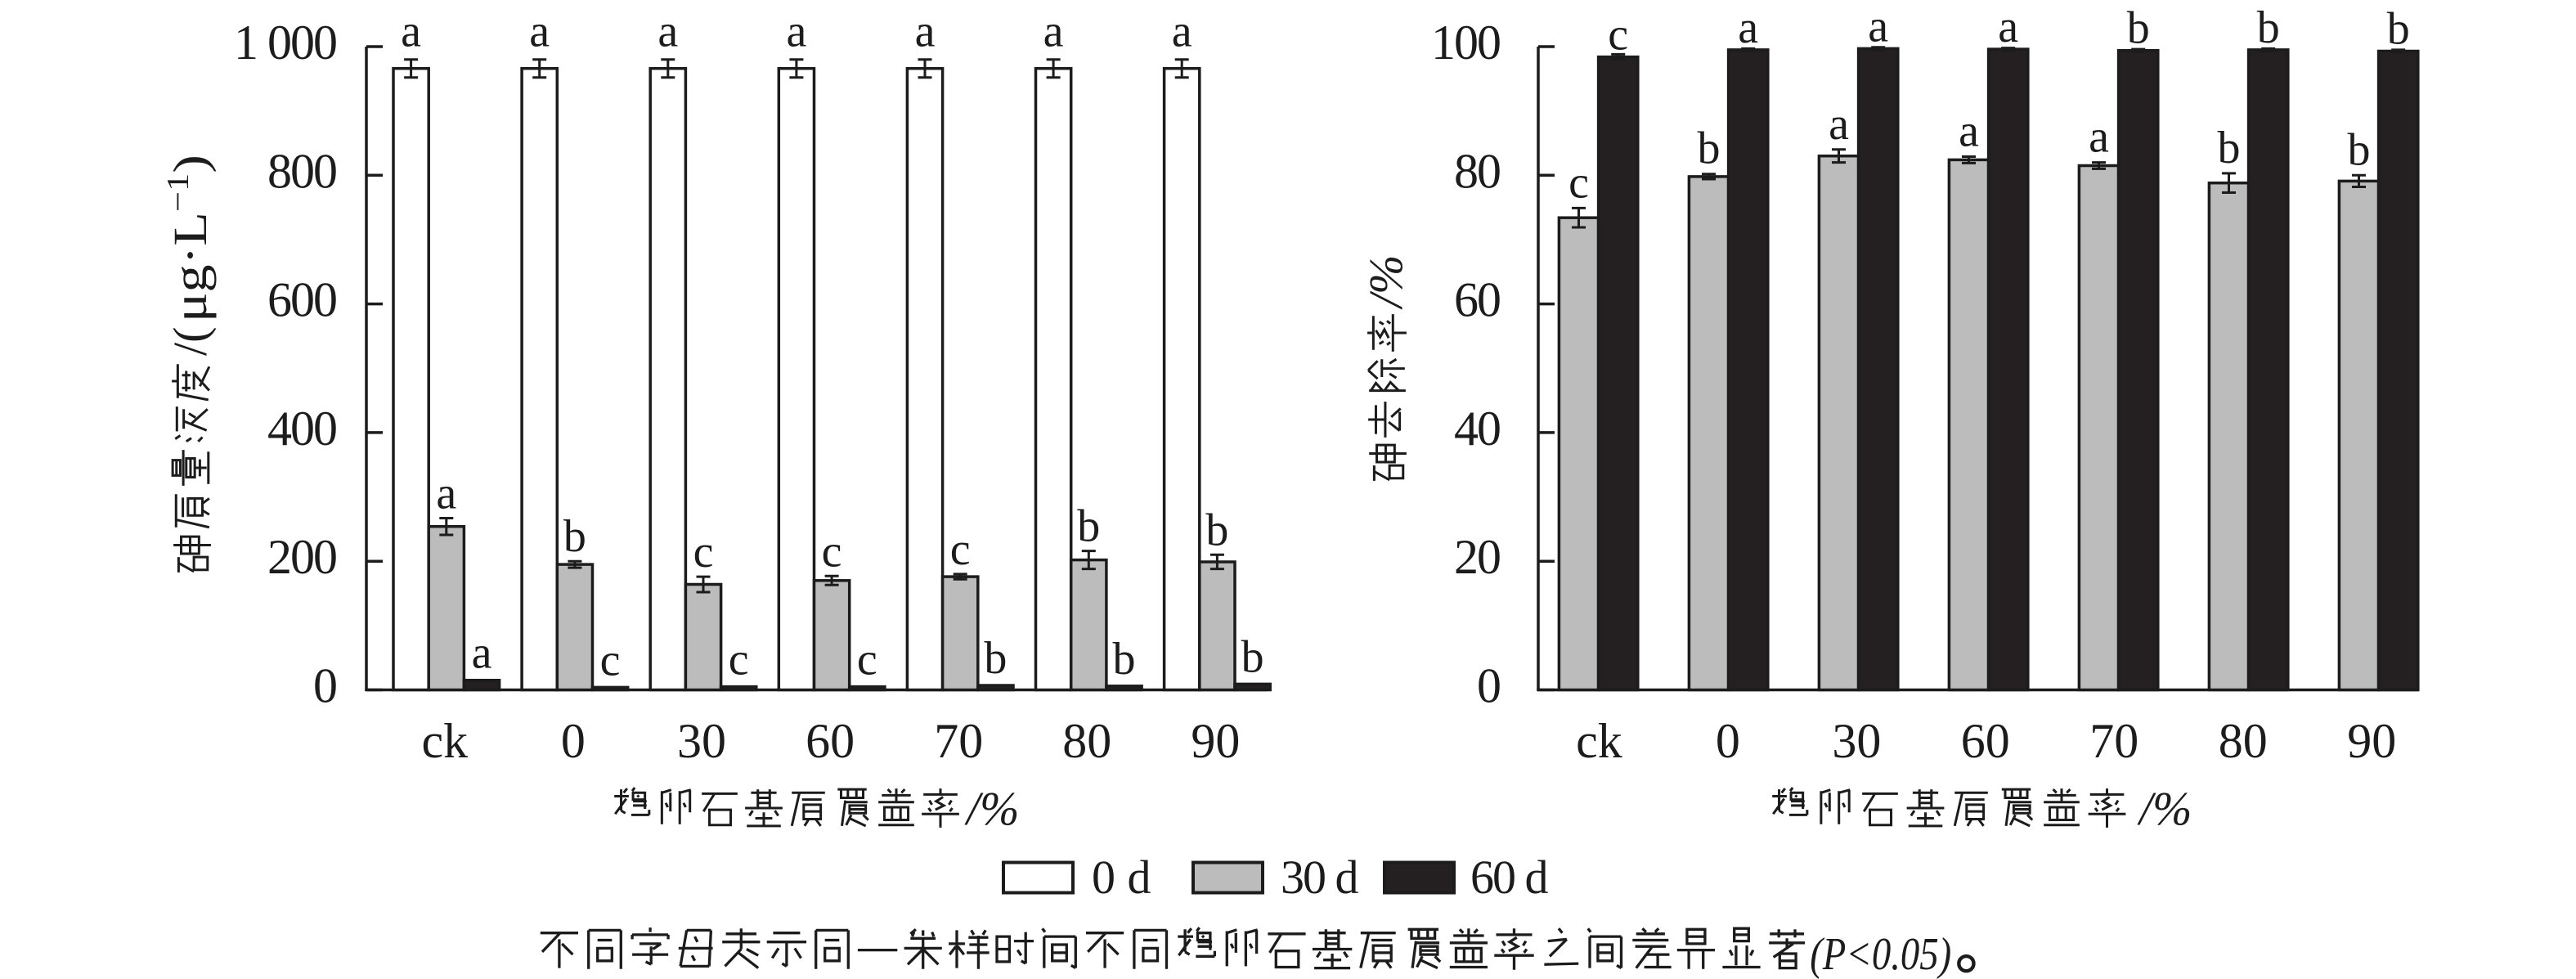  What do you see at coordinates (301, 300) in the screenshot?
I see `svg-text: 600` at bounding box center [301, 300].